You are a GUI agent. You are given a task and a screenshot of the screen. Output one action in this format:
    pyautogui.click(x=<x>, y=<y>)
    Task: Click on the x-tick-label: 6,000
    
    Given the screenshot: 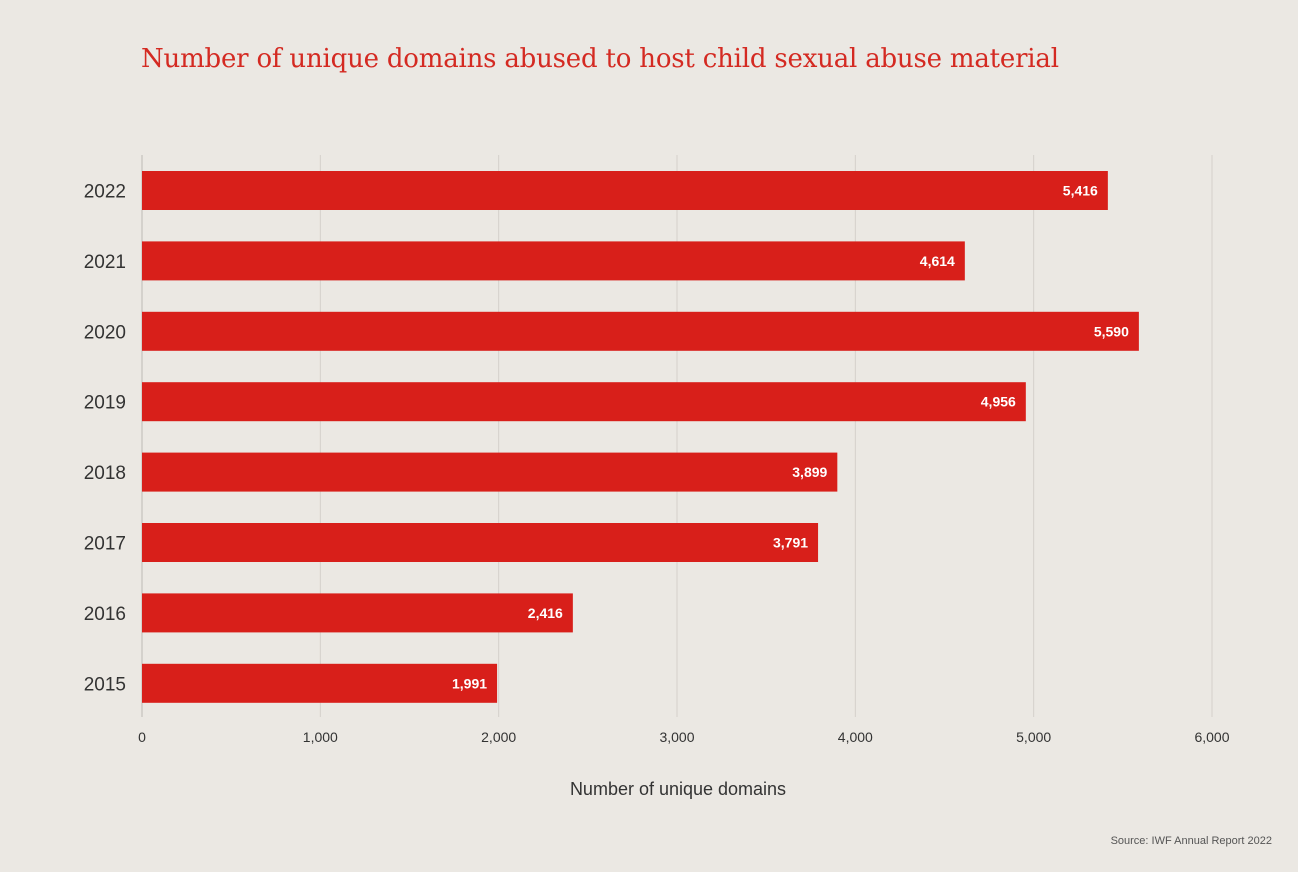 What is the action you would take?
    pyautogui.click(x=1211, y=737)
    